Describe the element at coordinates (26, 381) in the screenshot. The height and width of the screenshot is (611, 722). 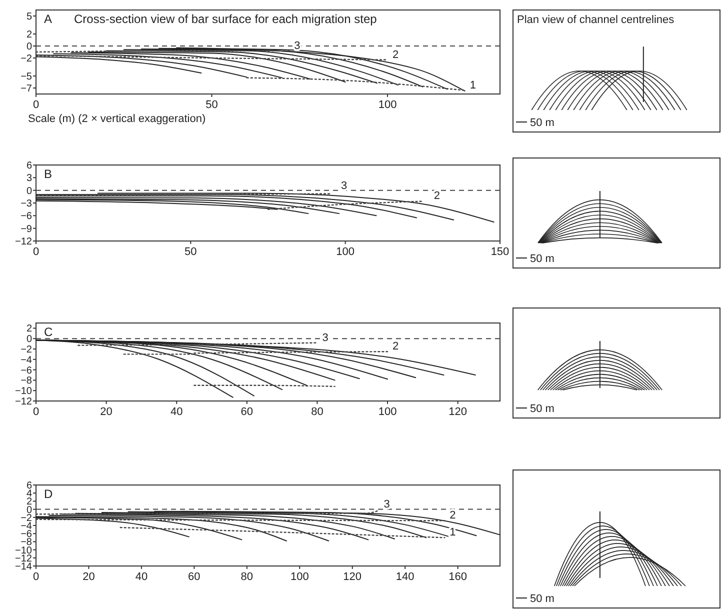
I see `y-tick-label: −8` at that location.